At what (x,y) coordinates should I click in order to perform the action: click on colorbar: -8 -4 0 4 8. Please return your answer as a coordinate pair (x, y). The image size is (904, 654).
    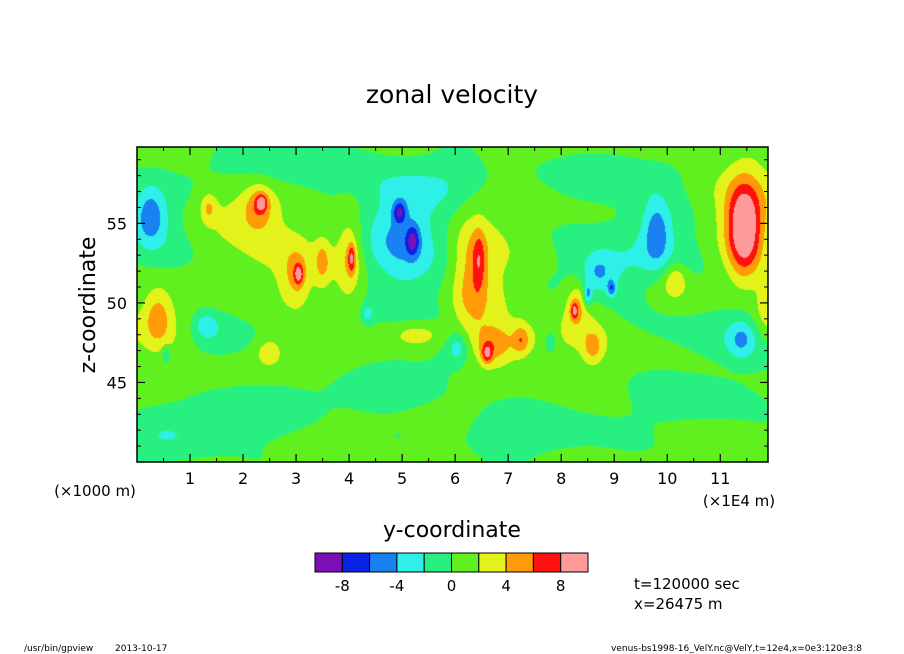
    Looking at the image, I should click on (451, 573).